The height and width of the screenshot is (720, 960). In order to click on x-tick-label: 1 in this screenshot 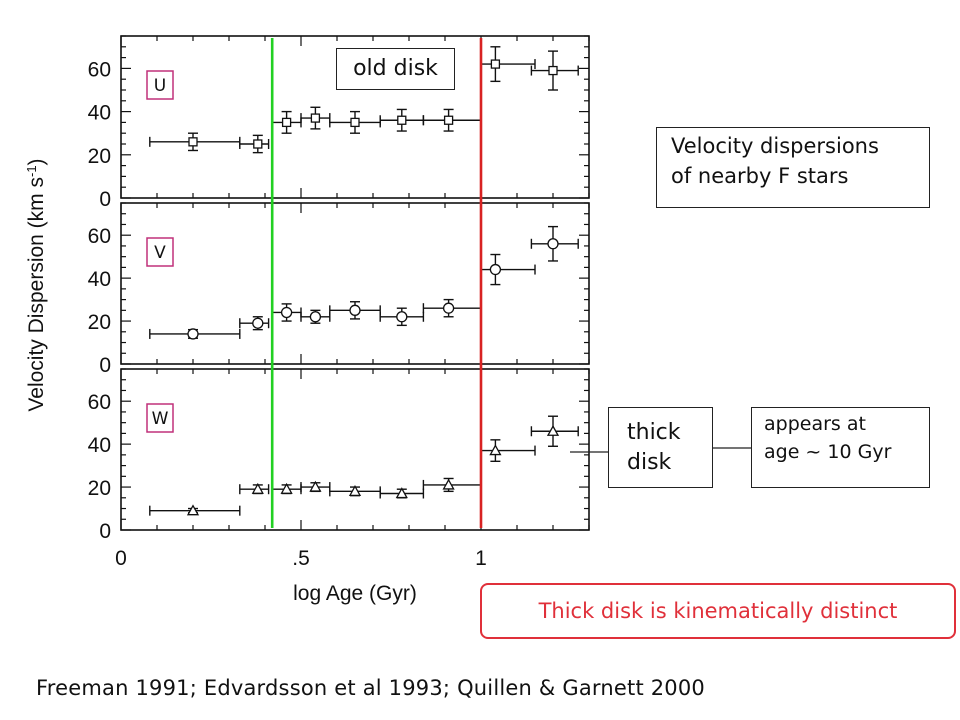, I will do `click(481, 558)`.